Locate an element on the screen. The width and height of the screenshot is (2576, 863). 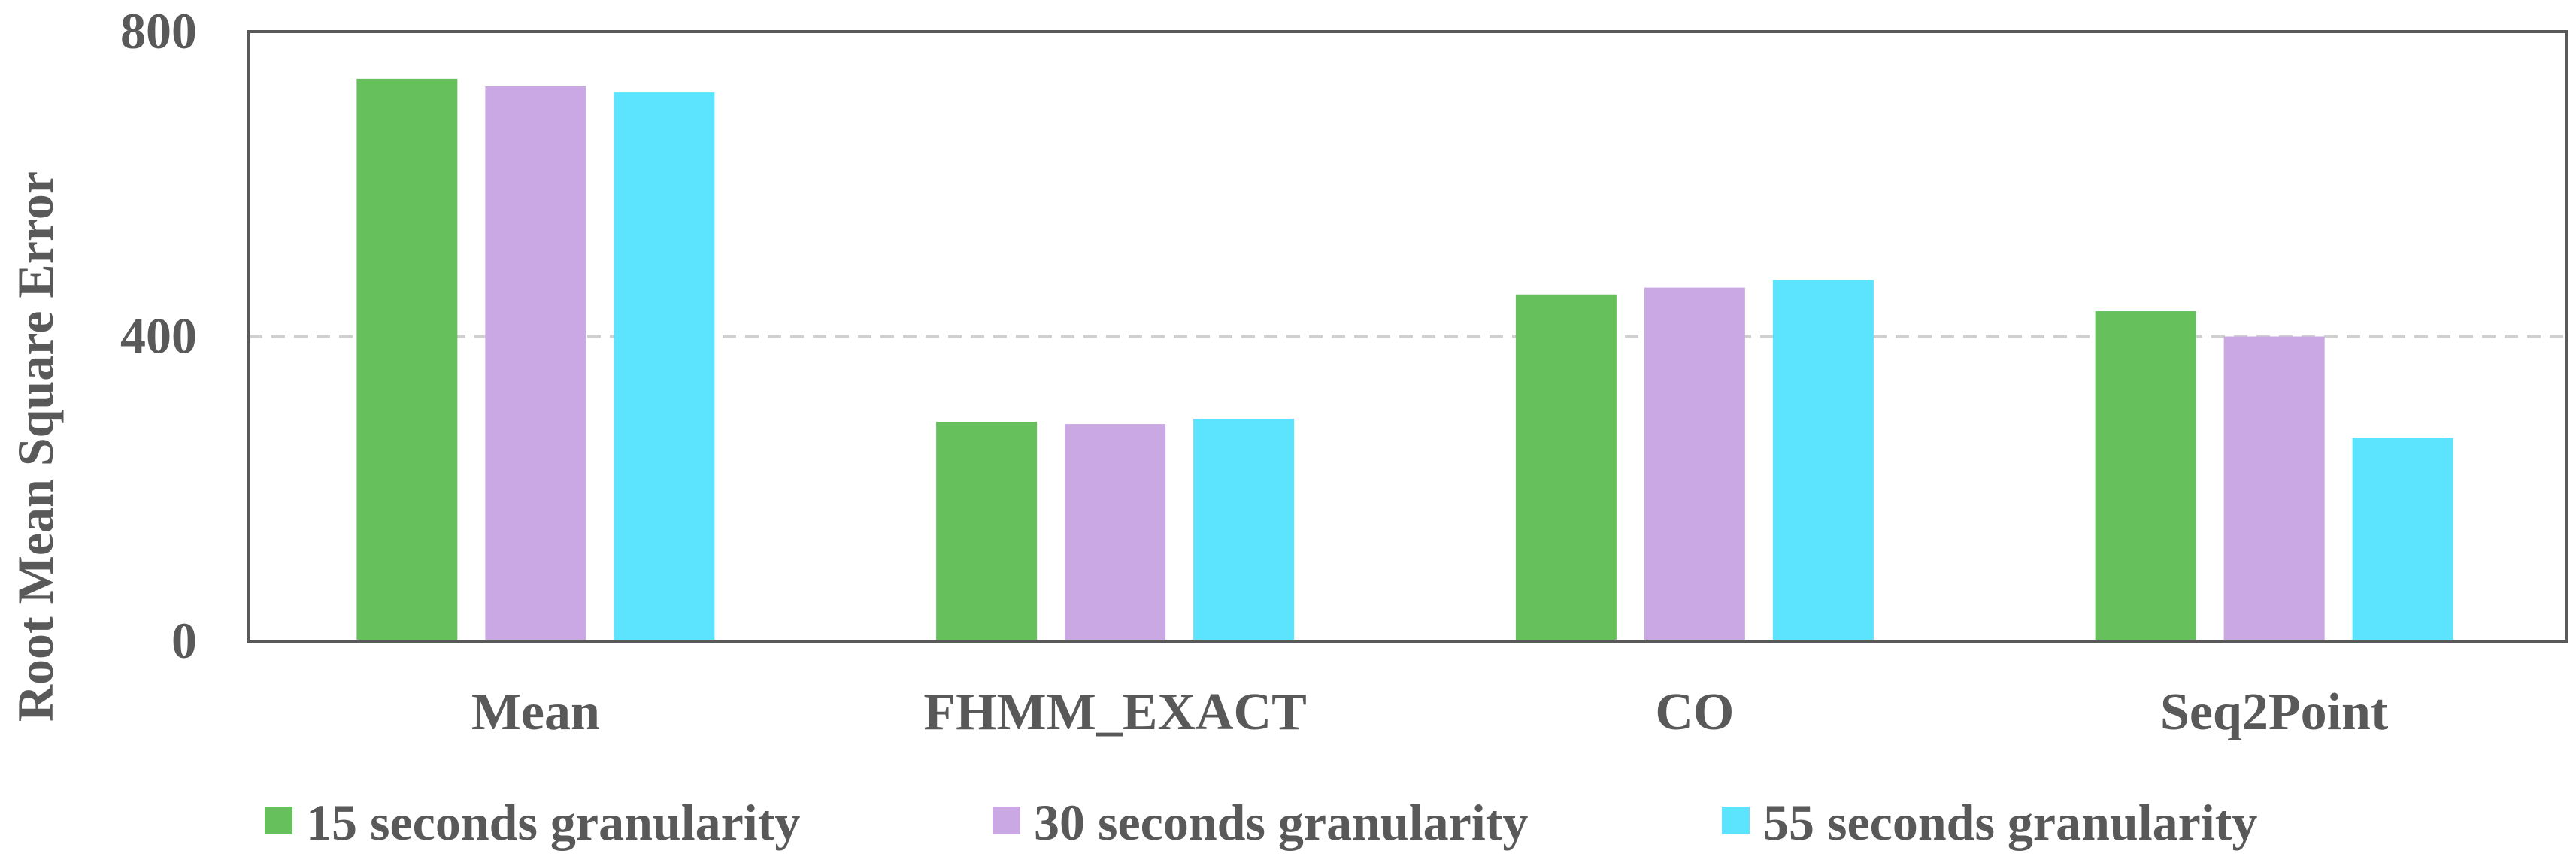
x-tick-label: Mean is located at coordinates (535, 712).